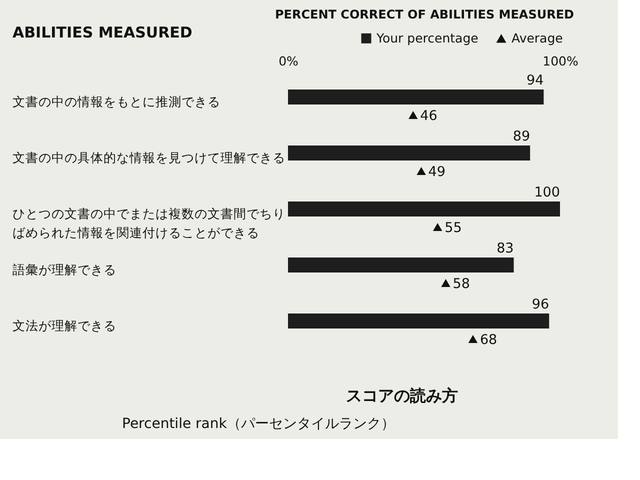 This screenshot has width=640, height=480. What do you see at coordinates (429, 116) in the screenshot?
I see `data-label: 46` at bounding box center [429, 116].